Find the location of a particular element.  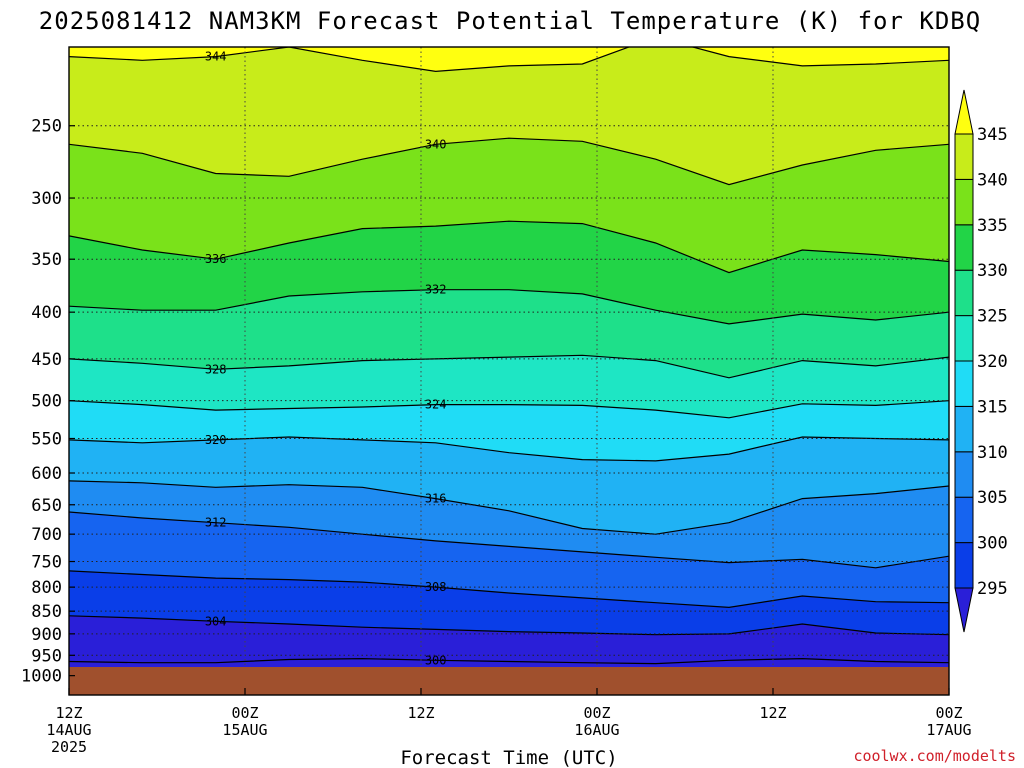

y-tick-label: 450 is located at coordinates (46, 360).